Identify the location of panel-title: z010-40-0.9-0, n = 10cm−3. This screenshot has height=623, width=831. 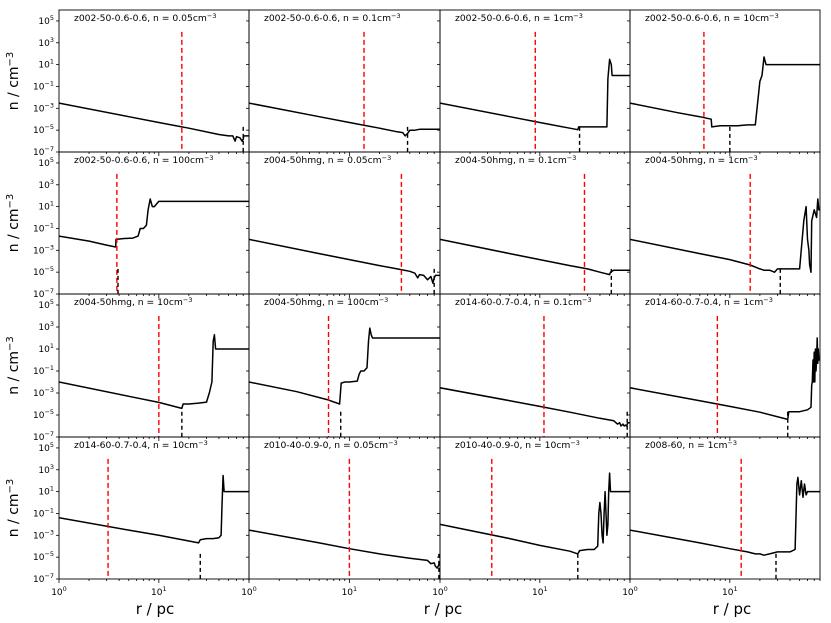
(517, 445).